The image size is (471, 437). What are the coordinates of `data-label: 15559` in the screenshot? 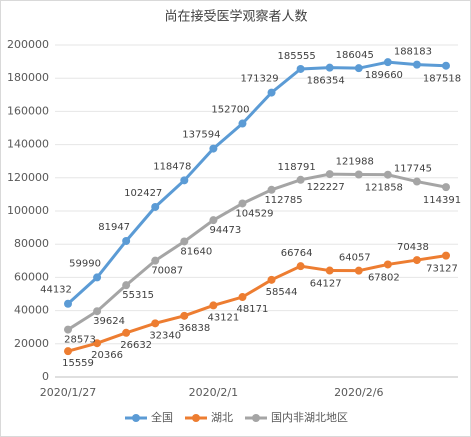 It's located at (78, 363).